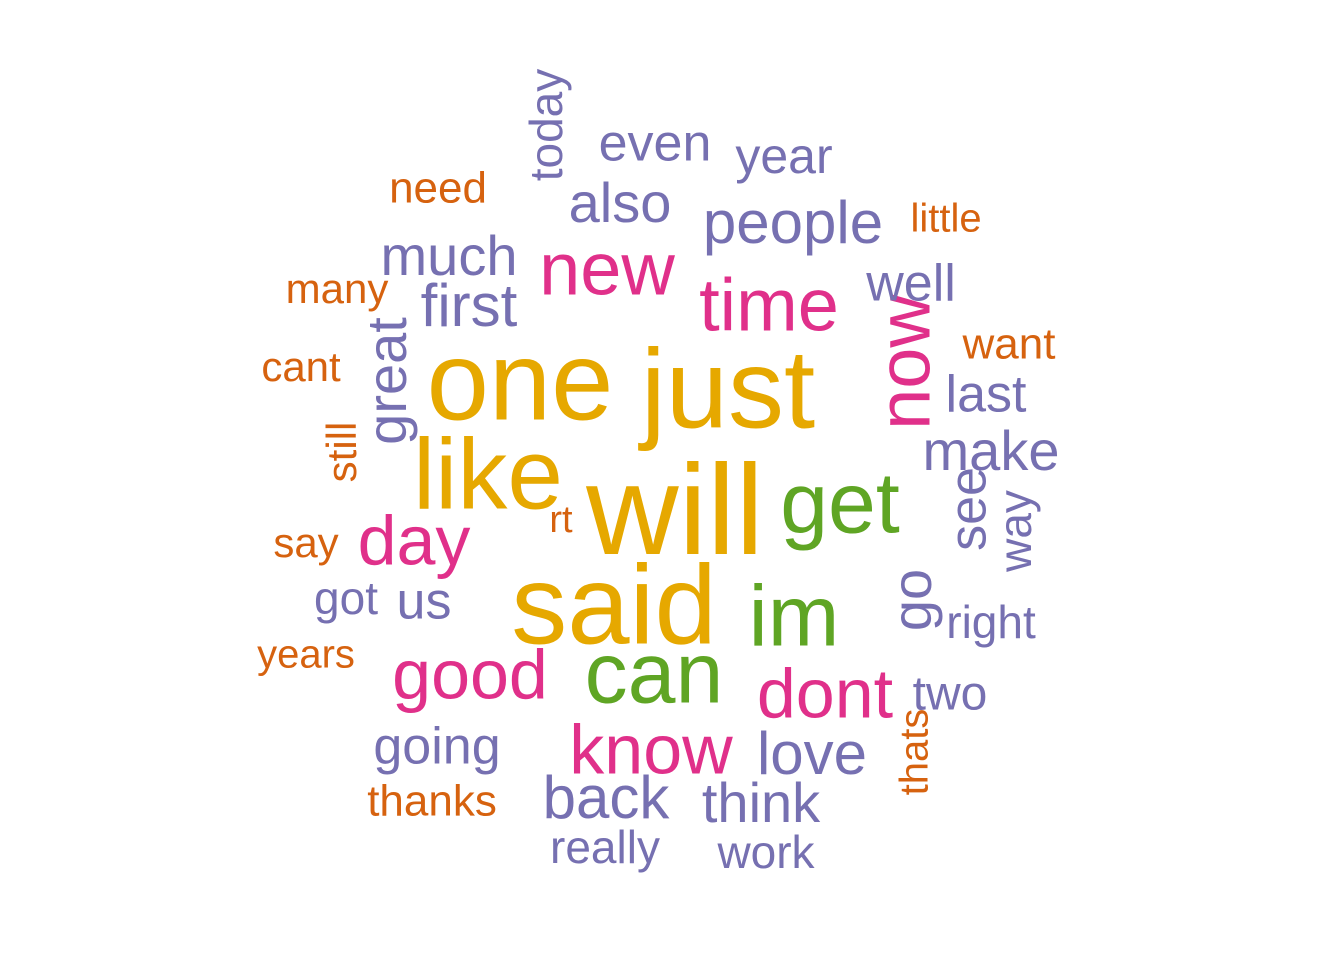 This screenshot has height=960, width=1344. What do you see at coordinates (812, 753) in the screenshot?
I see `word-love: love` at bounding box center [812, 753].